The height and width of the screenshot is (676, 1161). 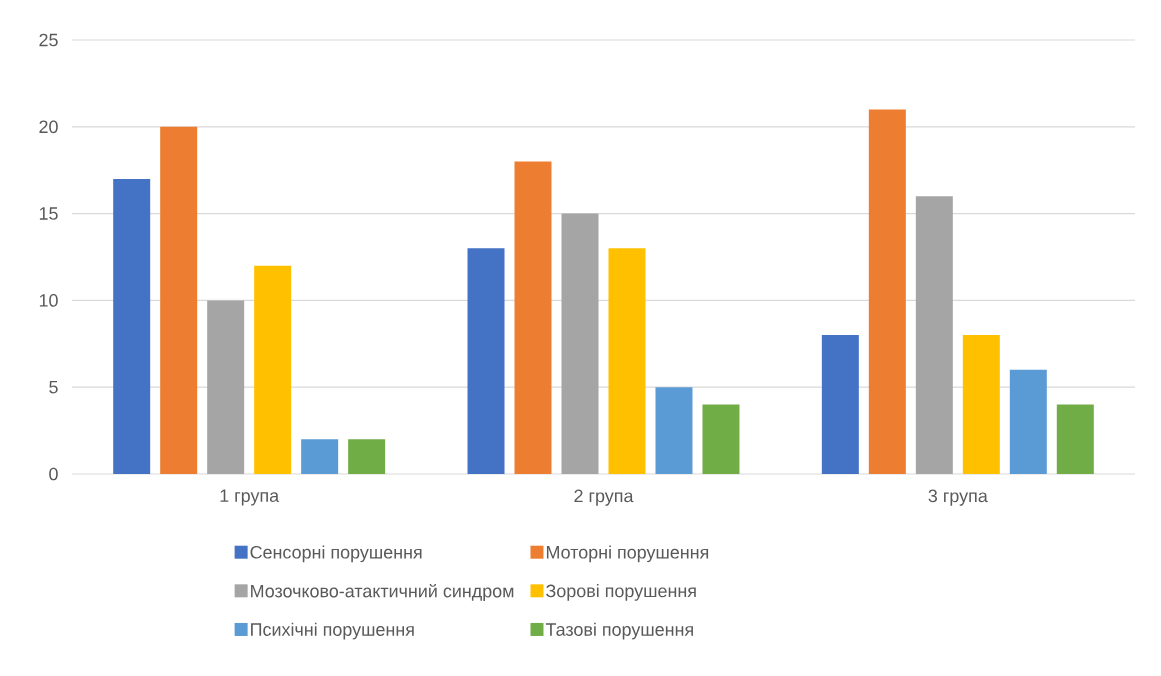 What do you see at coordinates (48, 40) in the screenshot?
I see `y-tick-label: 25` at bounding box center [48, 40].